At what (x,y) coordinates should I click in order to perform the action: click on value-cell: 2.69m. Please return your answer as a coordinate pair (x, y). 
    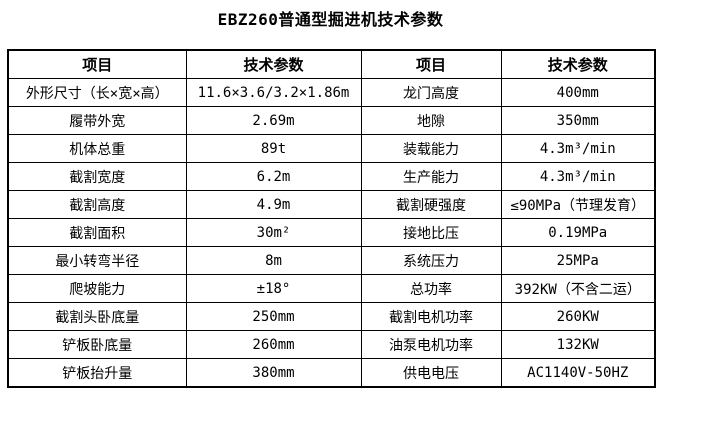
    Looking at the image, I should click on (273, 120).